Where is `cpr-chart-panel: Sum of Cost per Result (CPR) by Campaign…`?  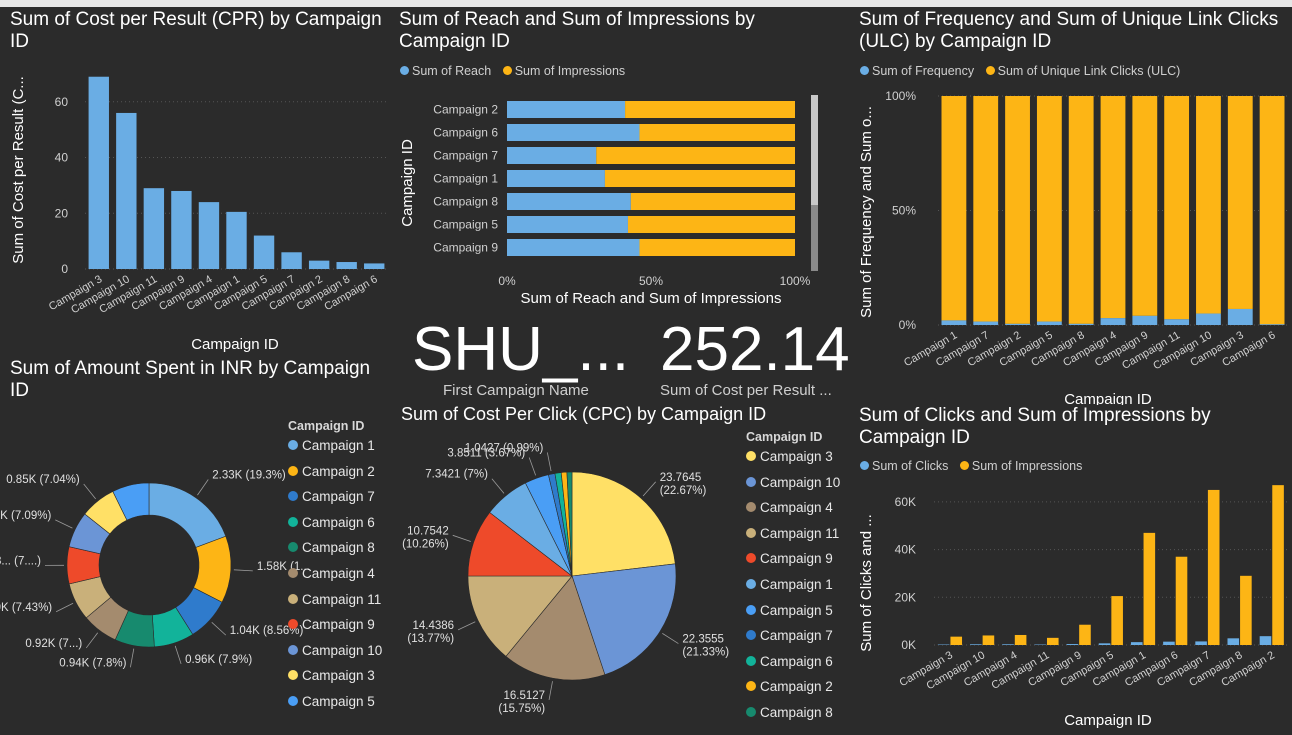 cpr-chart-panel: Sum of Cost per Result (CPR) by Campaign… is located at coordinates (197, 177).